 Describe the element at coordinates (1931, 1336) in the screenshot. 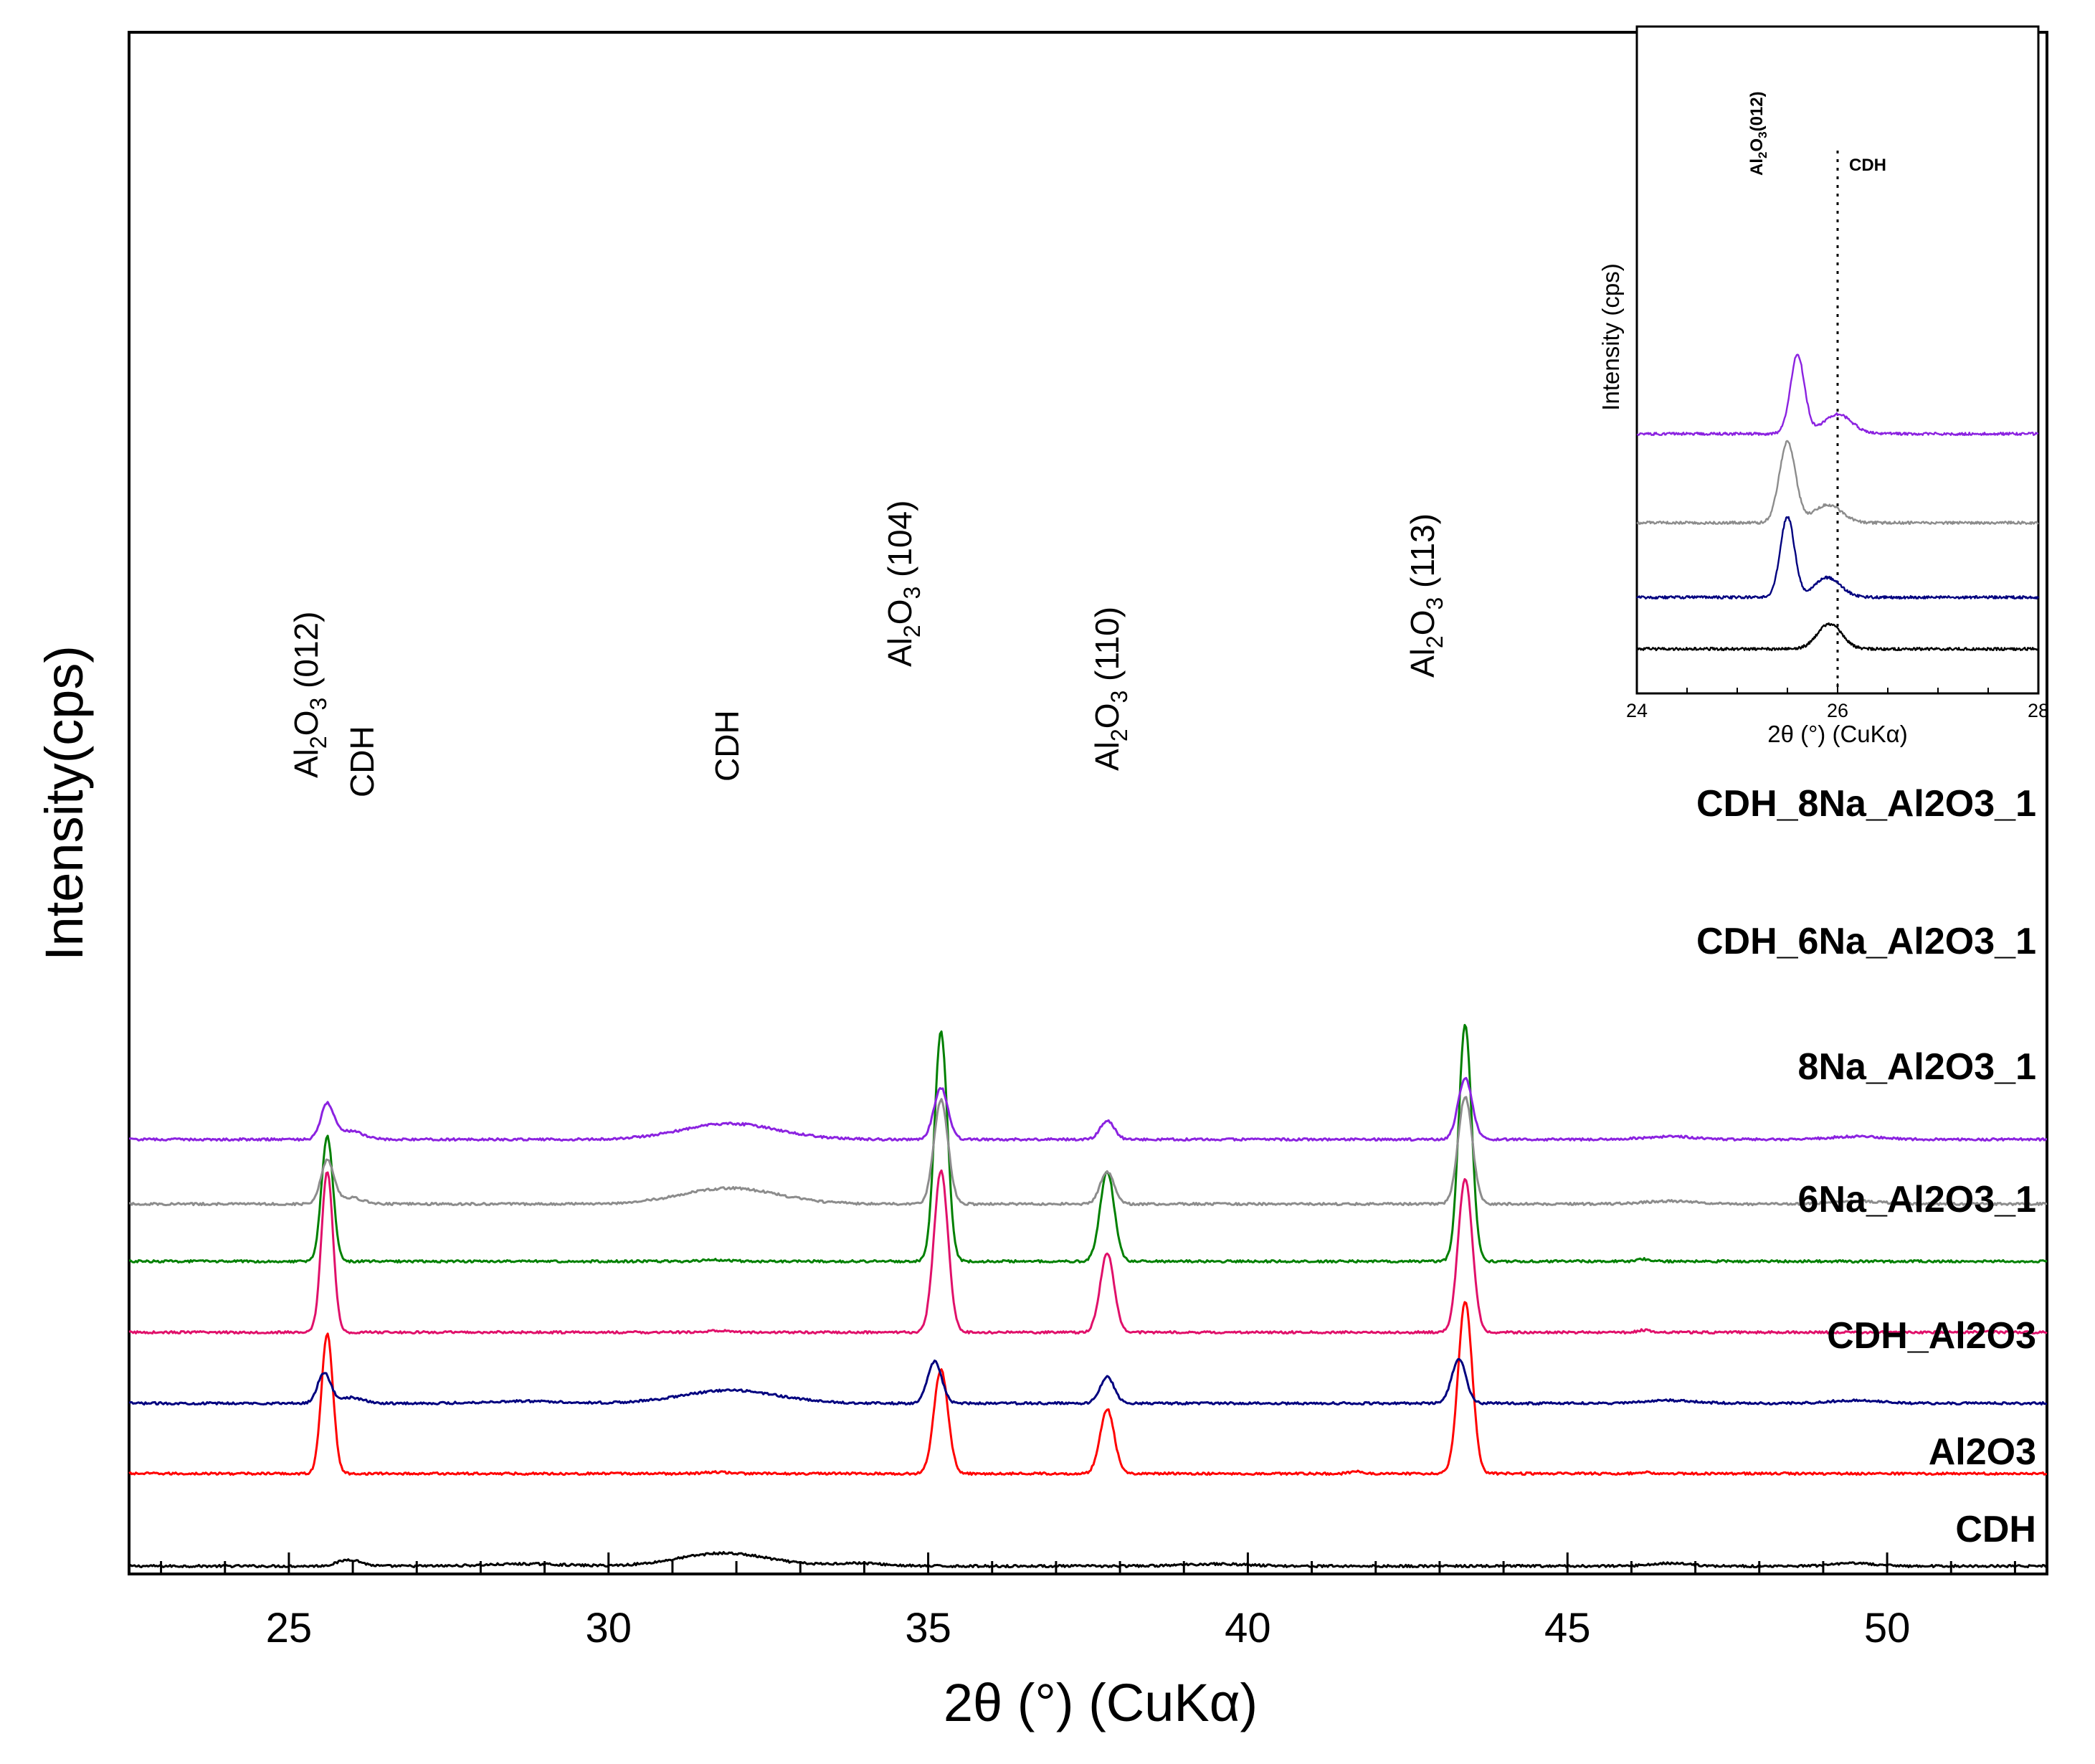

I see `series-label-cdh-al2o3: CDH_Al2O3` at that location.